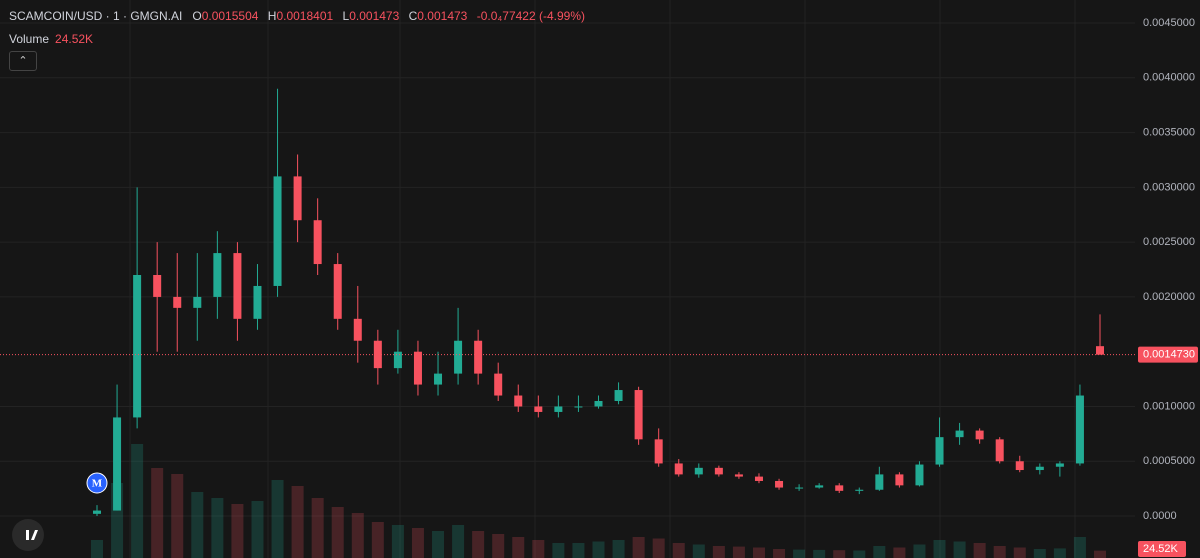 The image size is (1200, 558). Describe the element at coordinates (305, 16) in the screenshot. I see `value: 0.0018401` at that location.